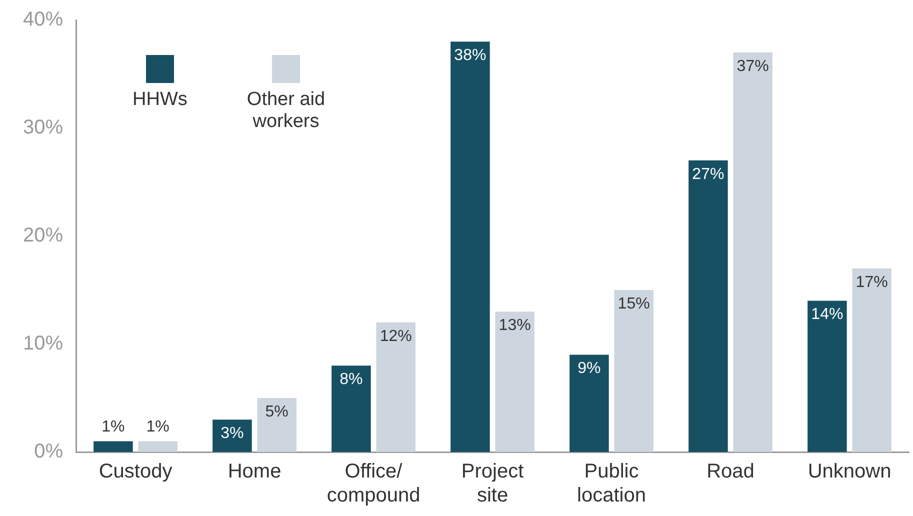 This screenshot has width=913, height=516. What do you see at coordinates (611, 483) in the screenshot?
I see `x-tick-label: Public location` at bounding box center [611, 483].